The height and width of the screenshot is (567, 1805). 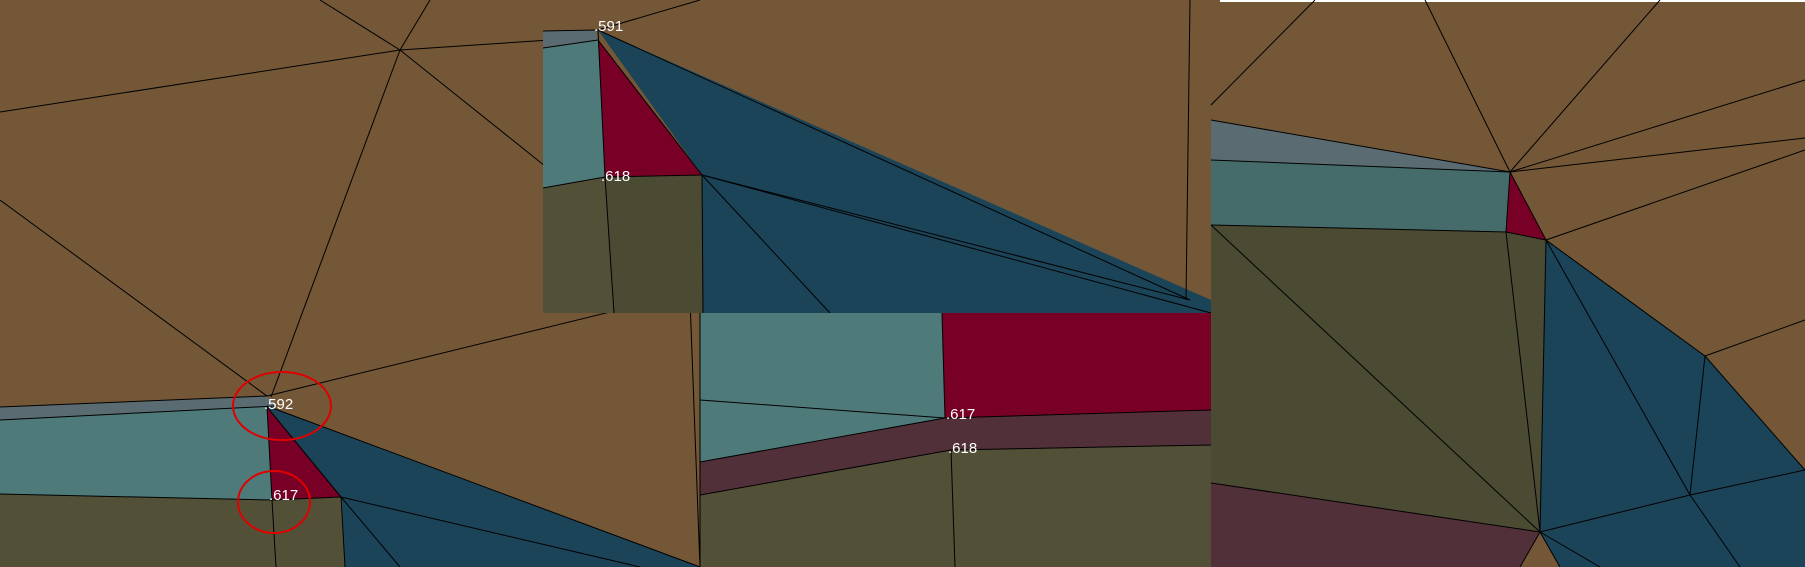 What do you see at coordinates (570, 39) in the screenshot?
I see `slate-face-top` at bounding box center [570, 39].